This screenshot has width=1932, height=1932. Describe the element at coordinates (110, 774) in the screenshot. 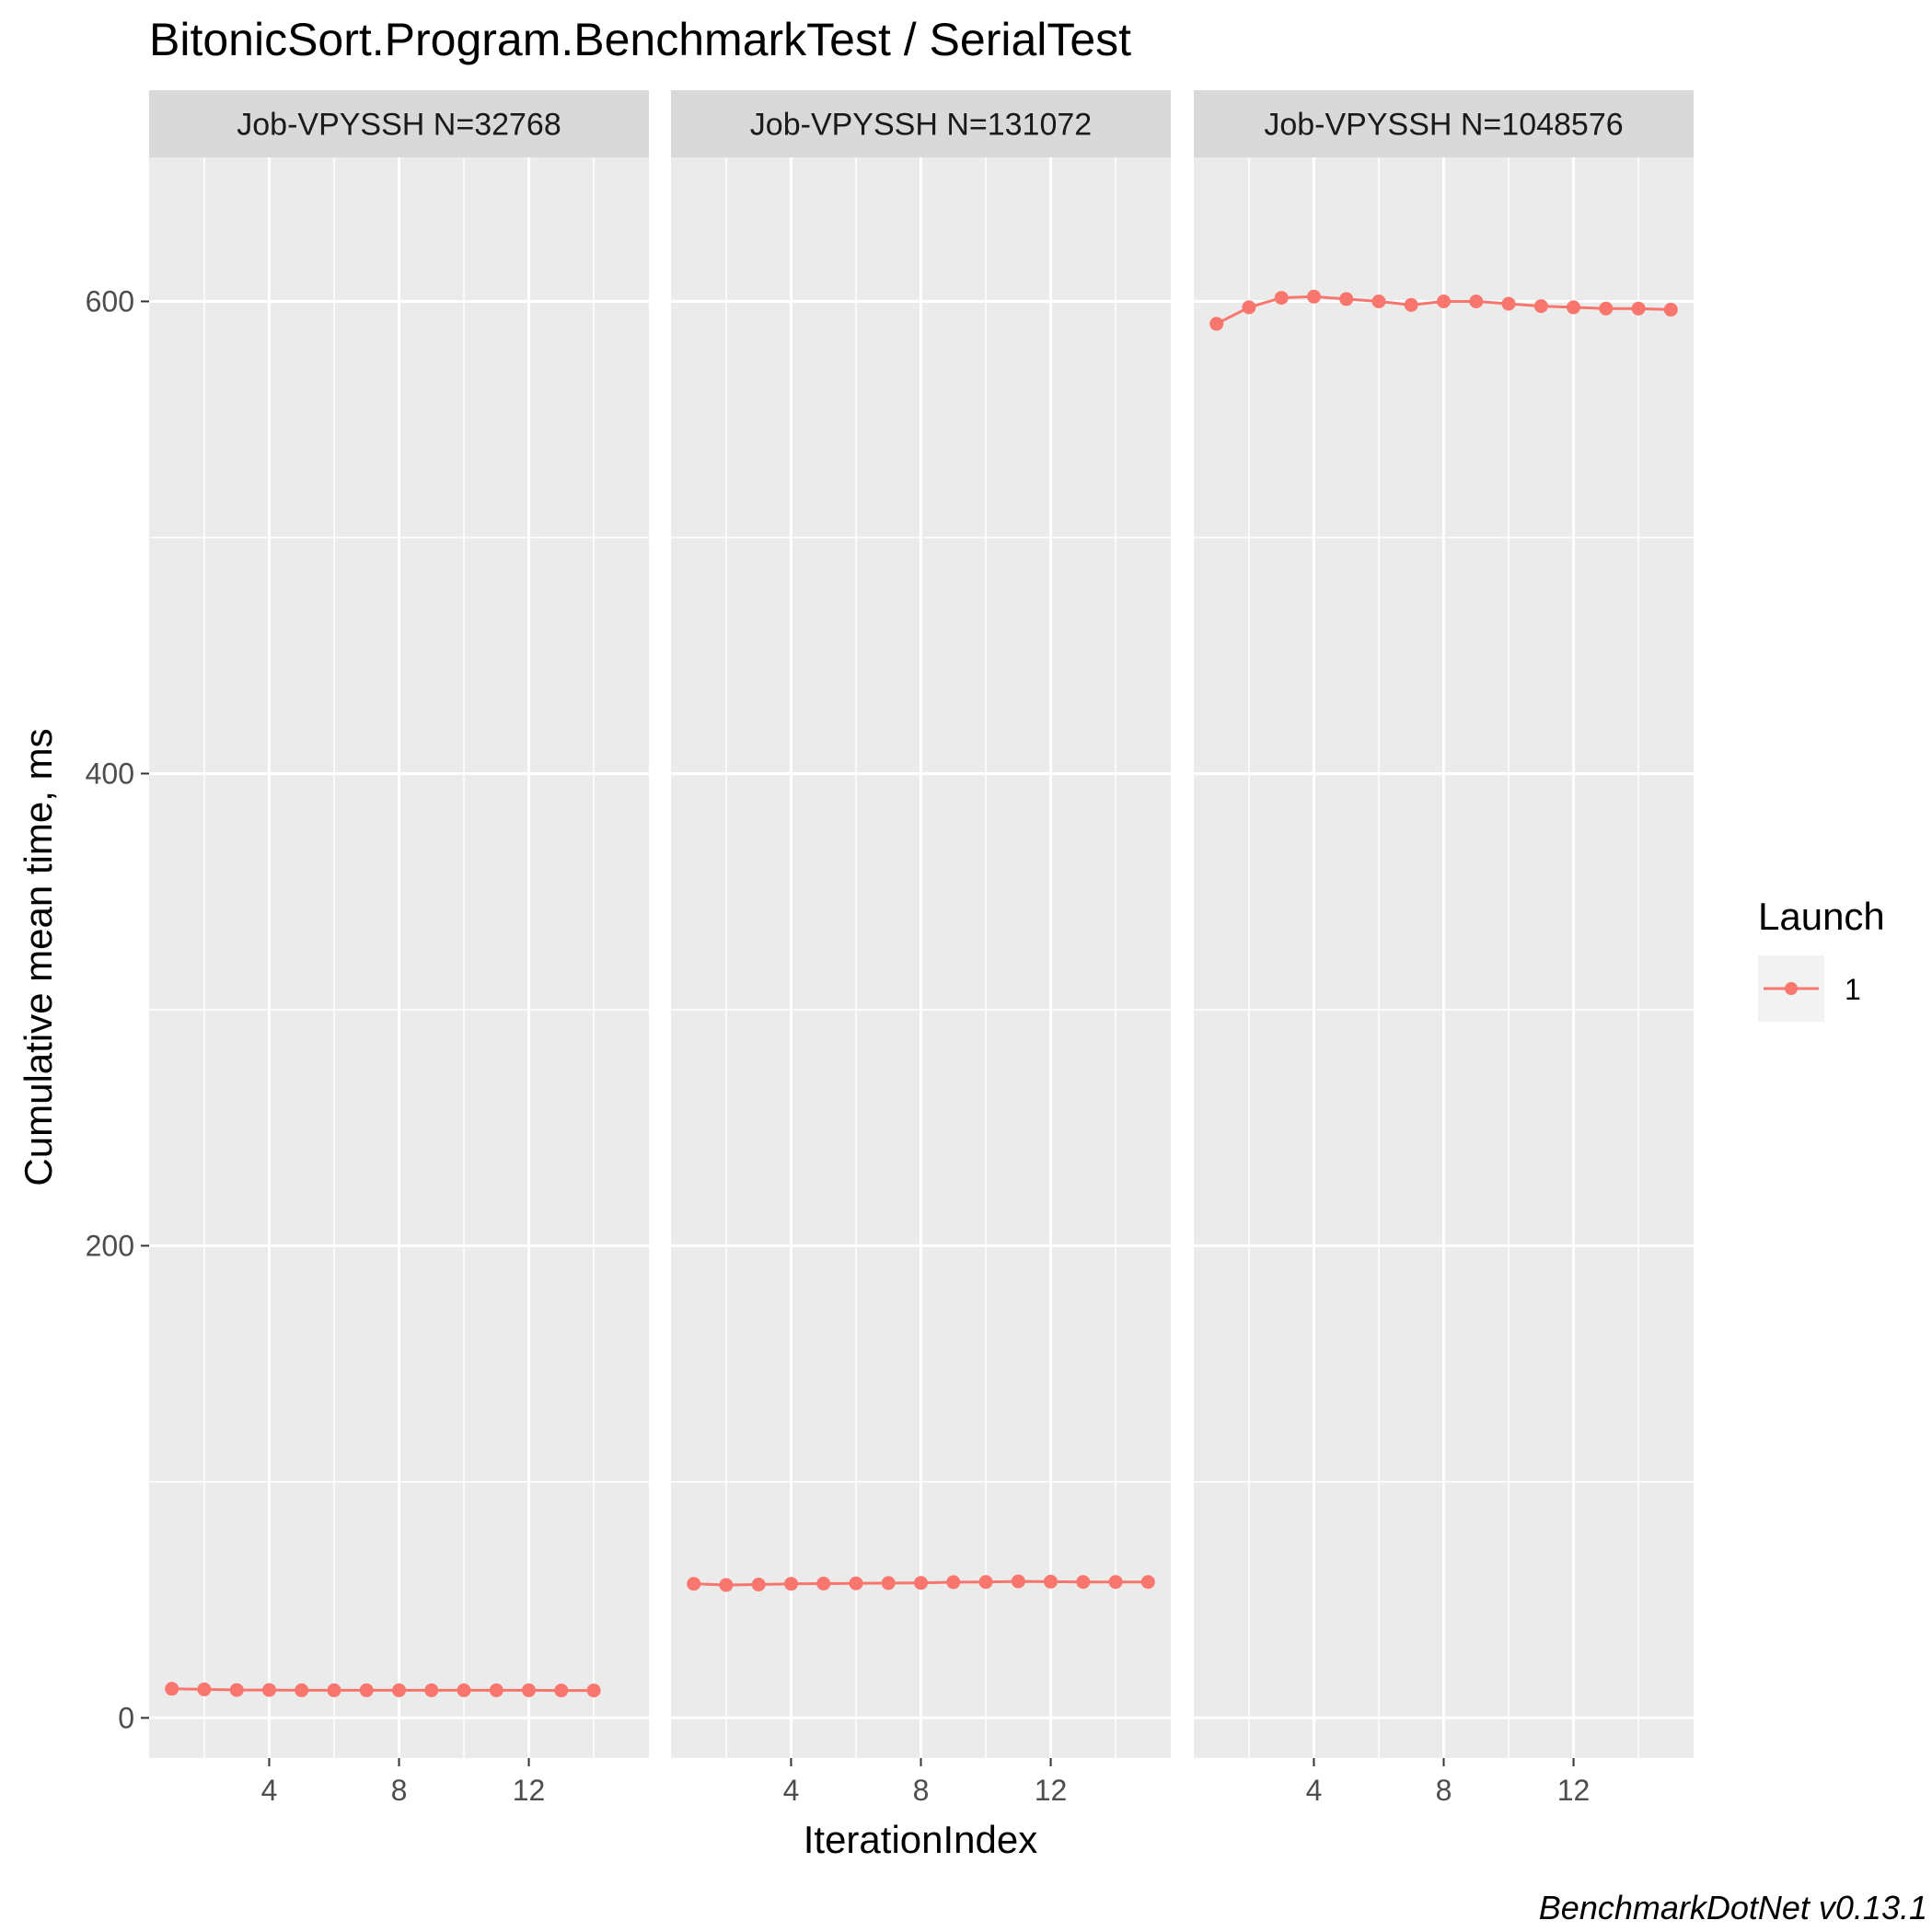

I see `y-tick-label: 400` at that location.